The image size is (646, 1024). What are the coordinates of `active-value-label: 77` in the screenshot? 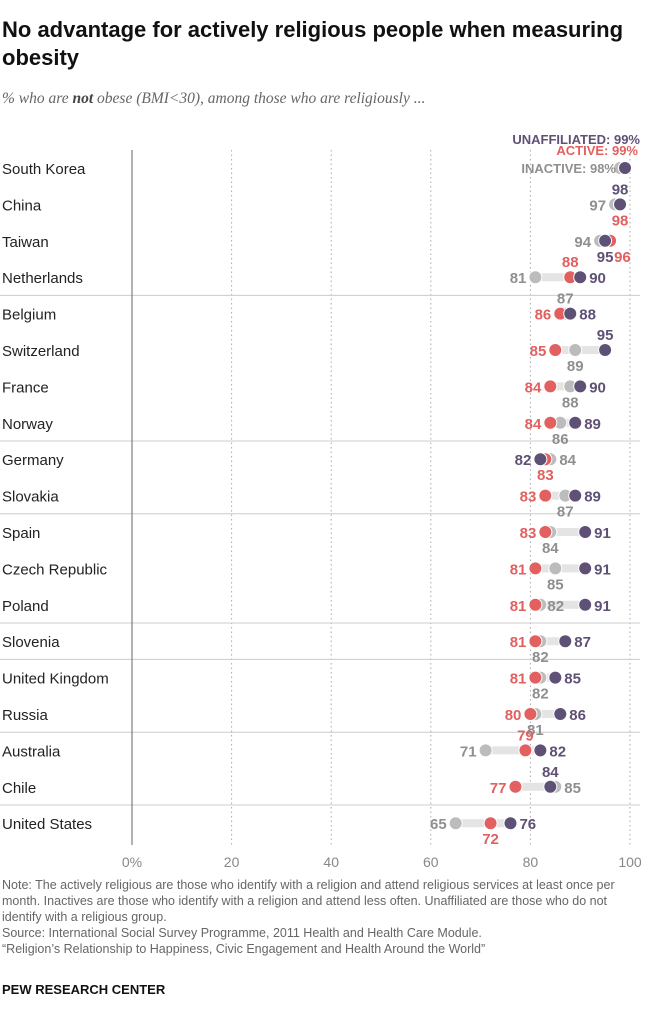 It's located at (498, 788).